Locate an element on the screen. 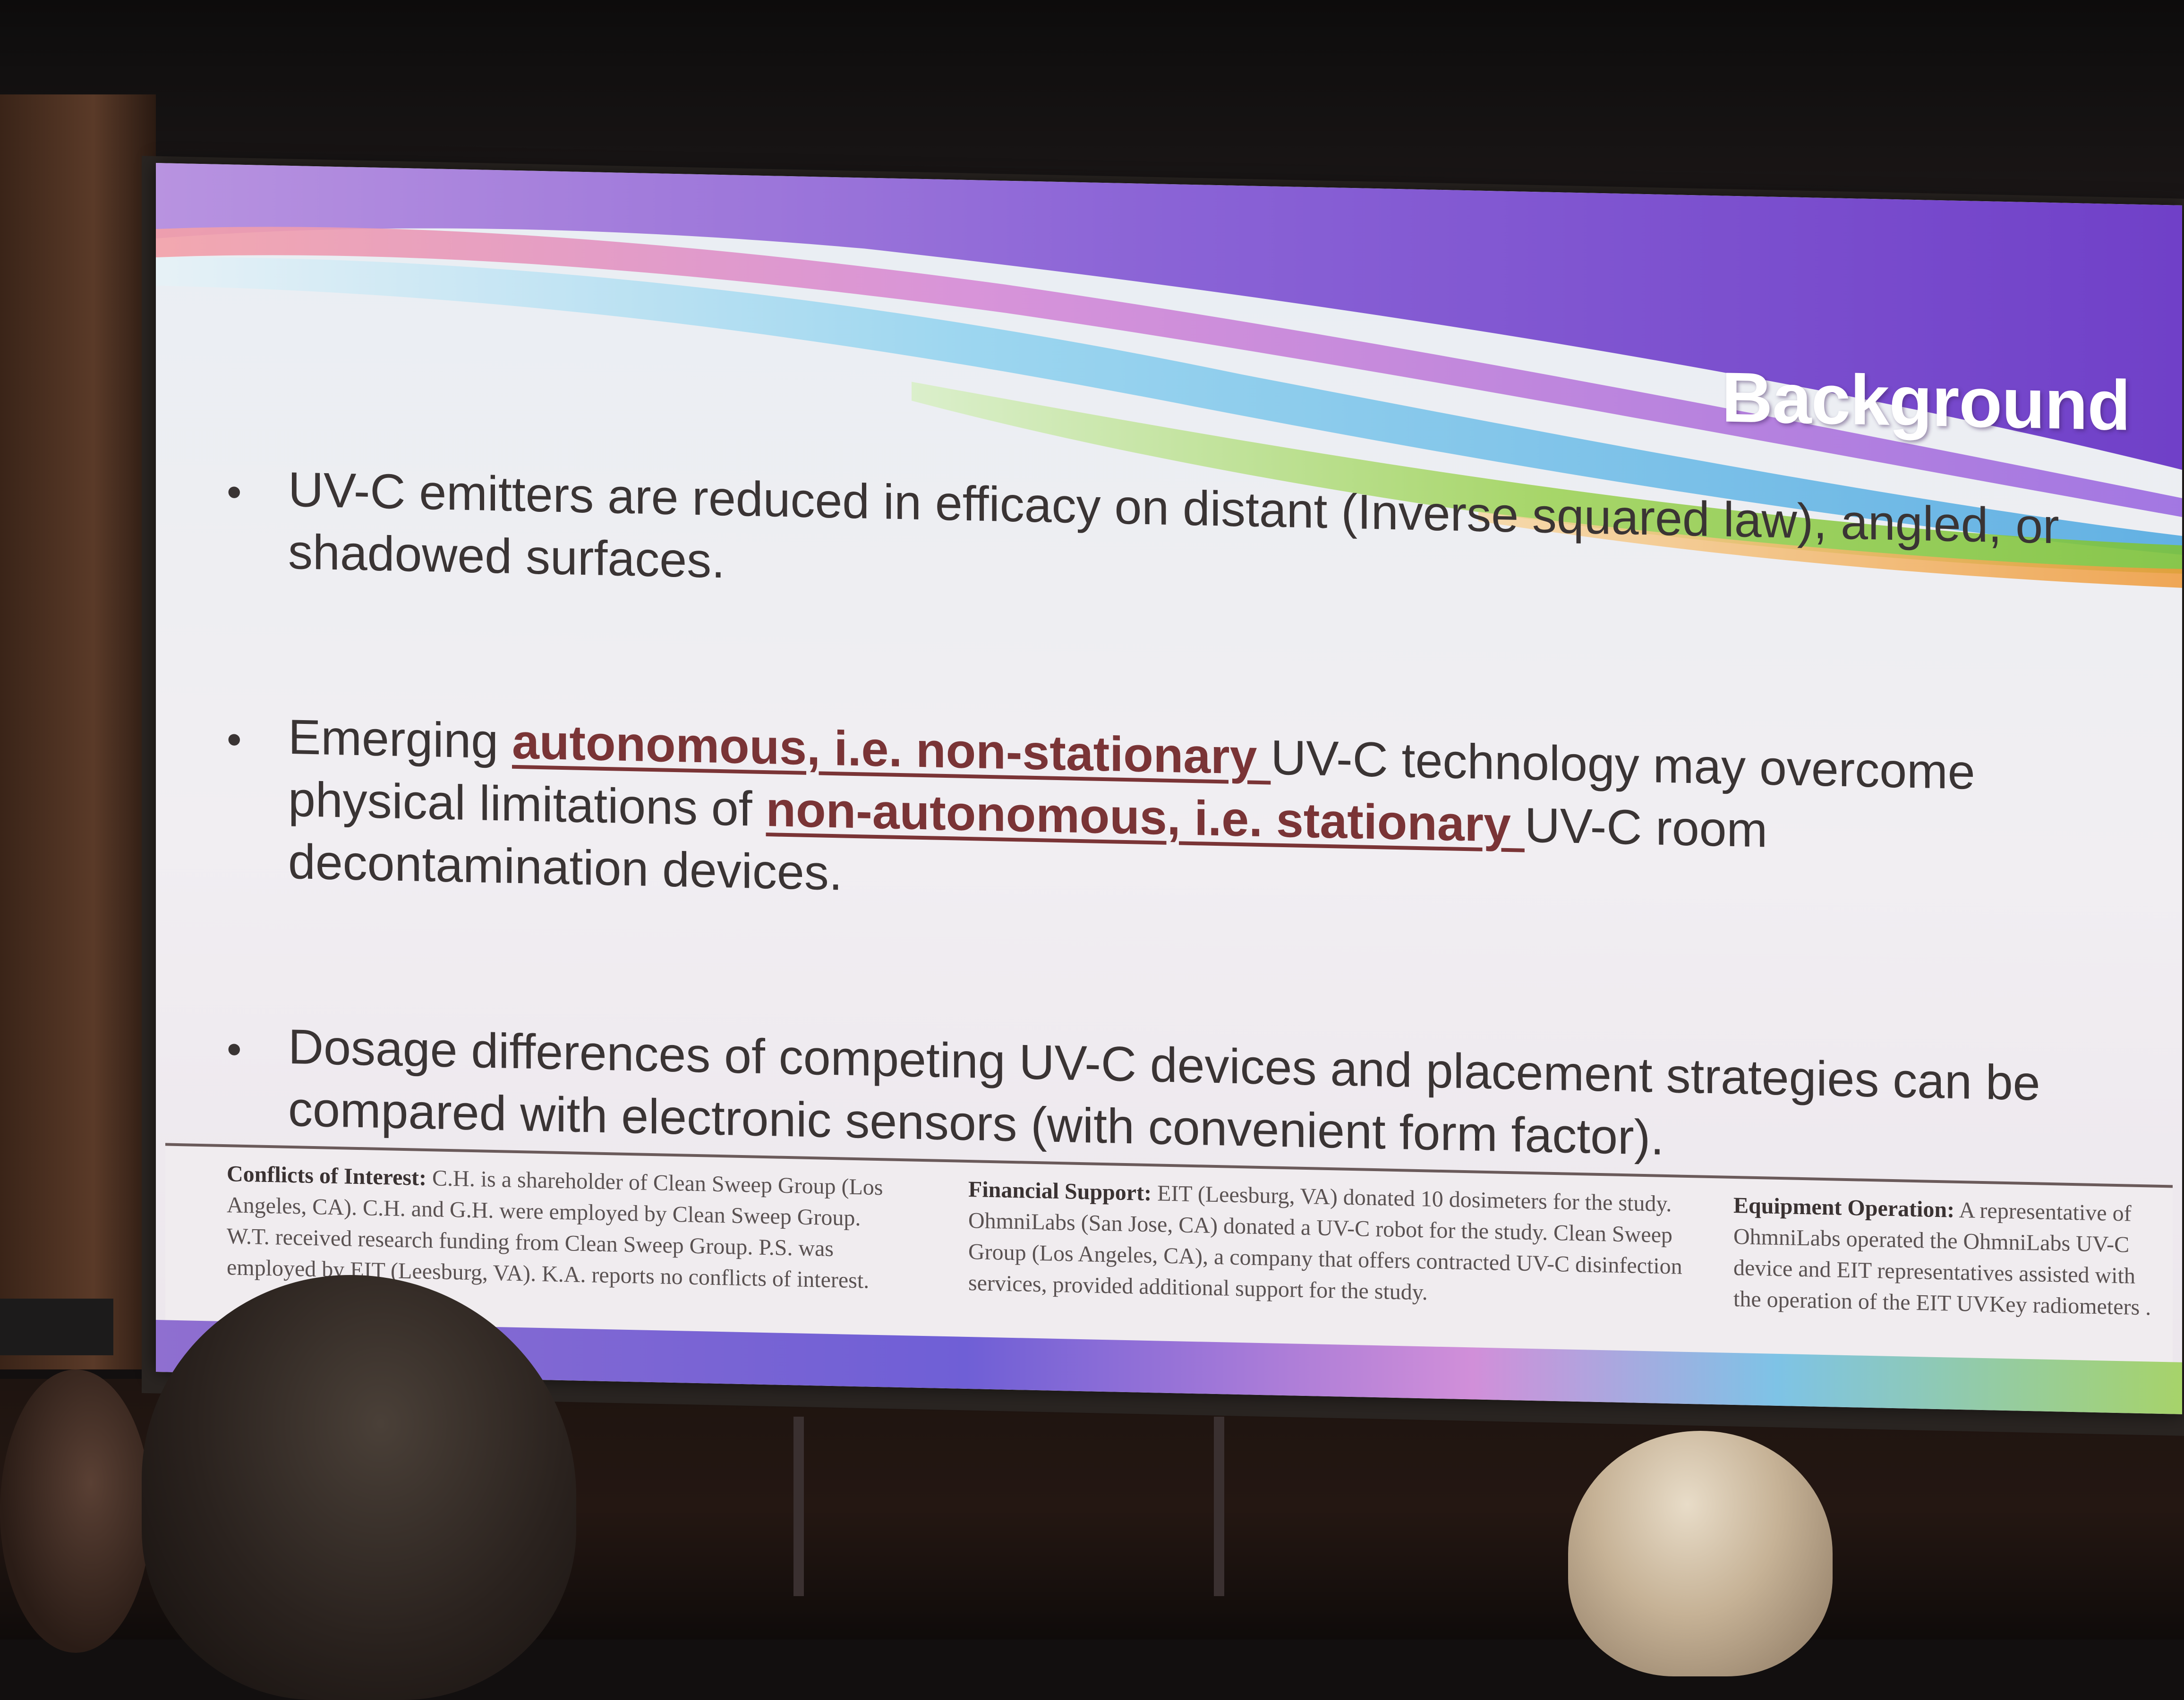  slide-title: Background is located at coordinates (1926, 401).